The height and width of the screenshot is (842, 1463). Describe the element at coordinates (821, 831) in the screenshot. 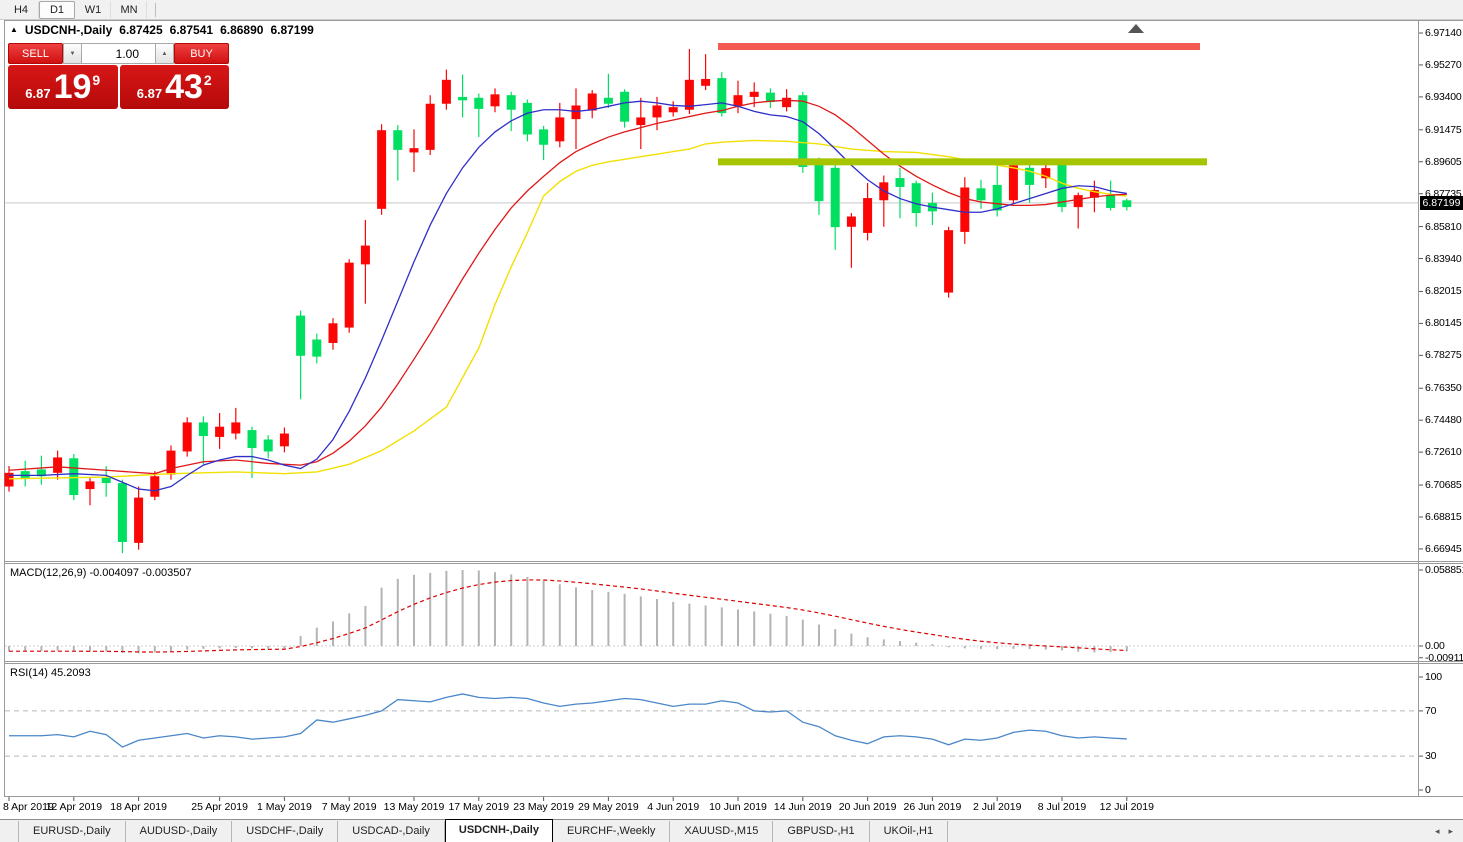

I see `tab-gbpusd-h1: GBPUSD-,H1` at that location.